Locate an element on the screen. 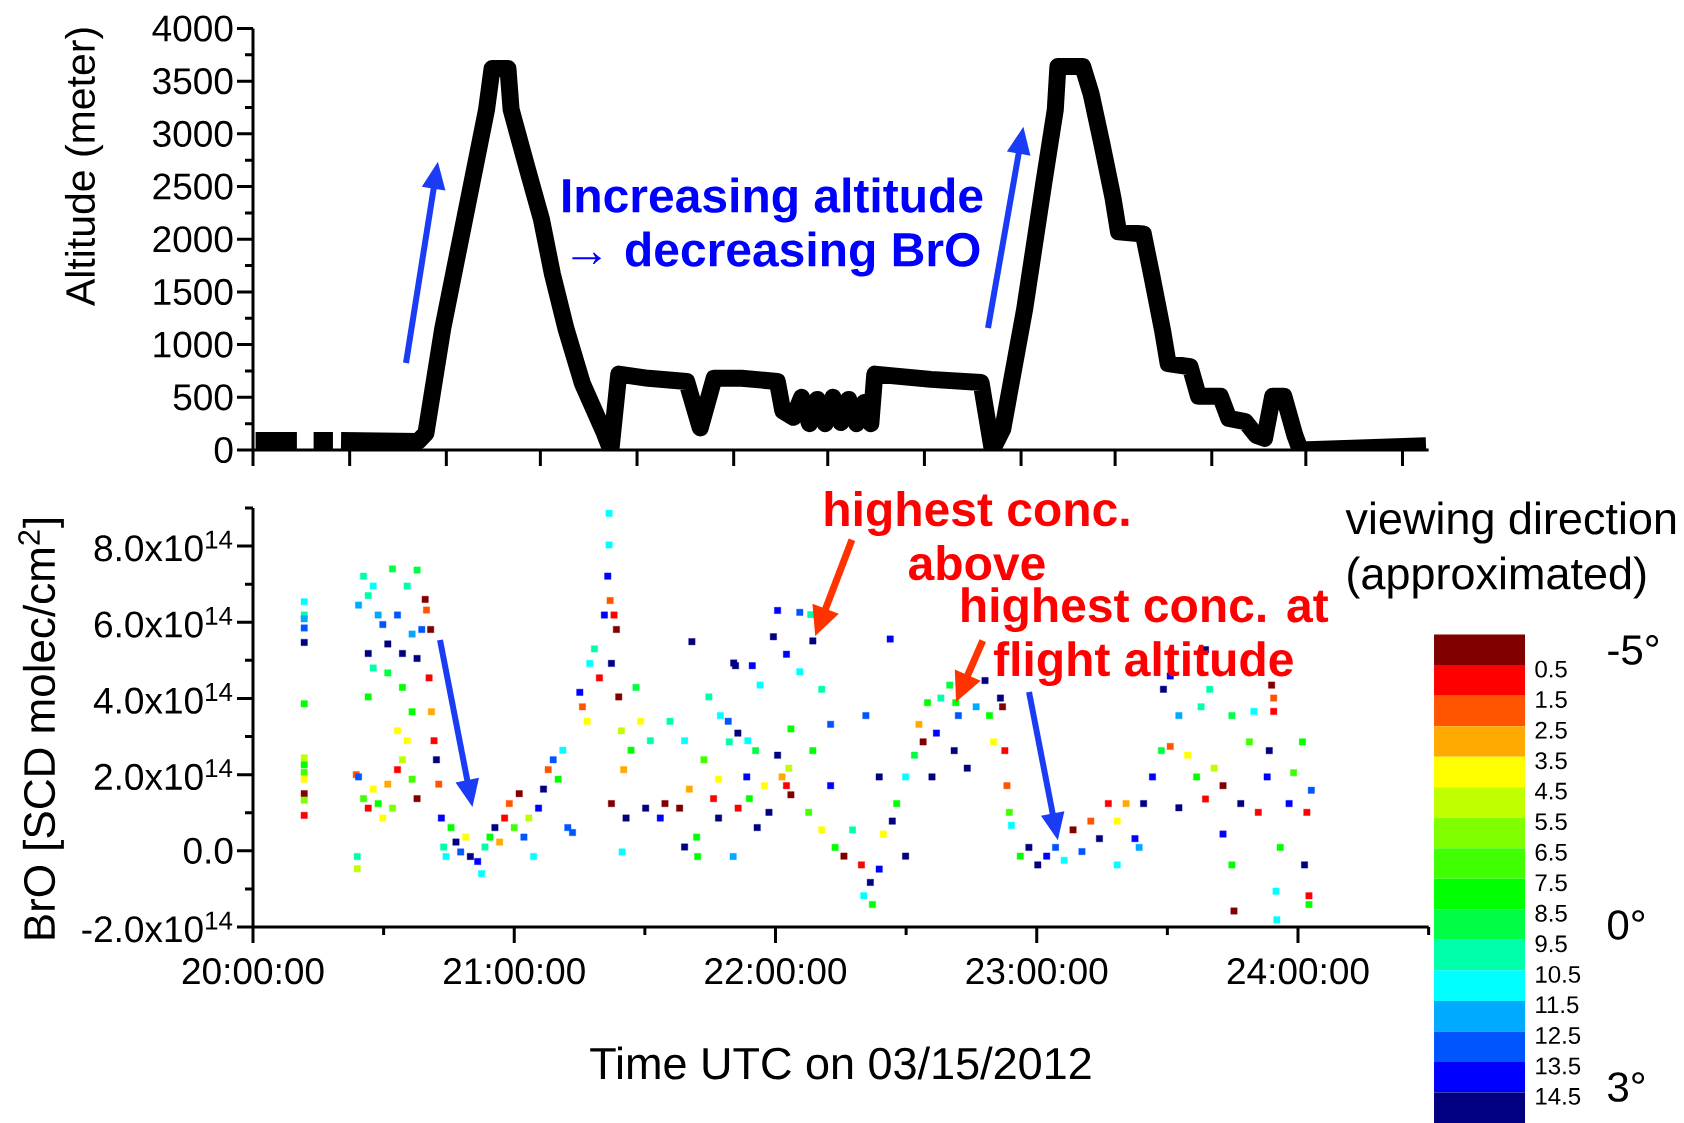  x-tick-label: 24:00:00 is located at coordinates (1298, 971).